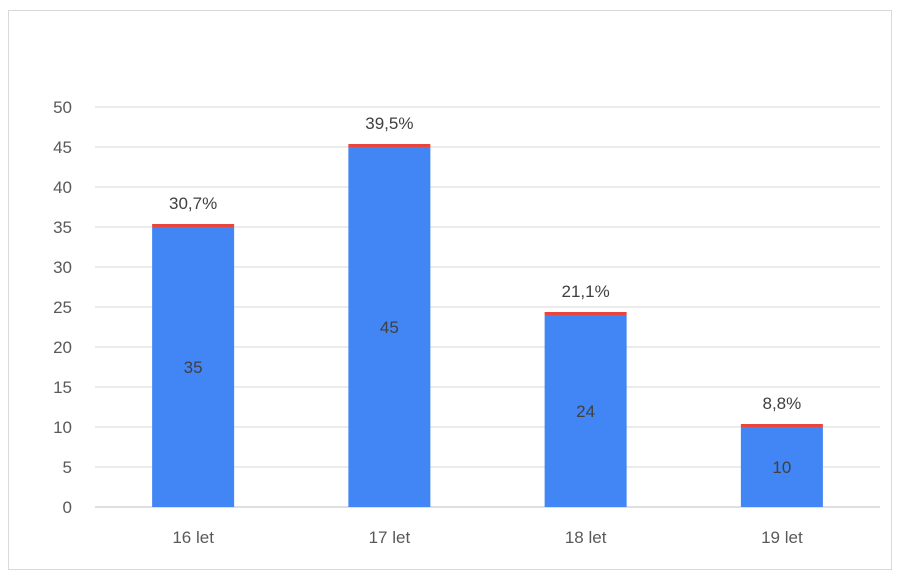 Image resolution: width=901 pixels, height=570 pixels. Describe the element at coordinates (193, 203) in the screenshot. I see `bar-percent-label: 30,7%` at that location.